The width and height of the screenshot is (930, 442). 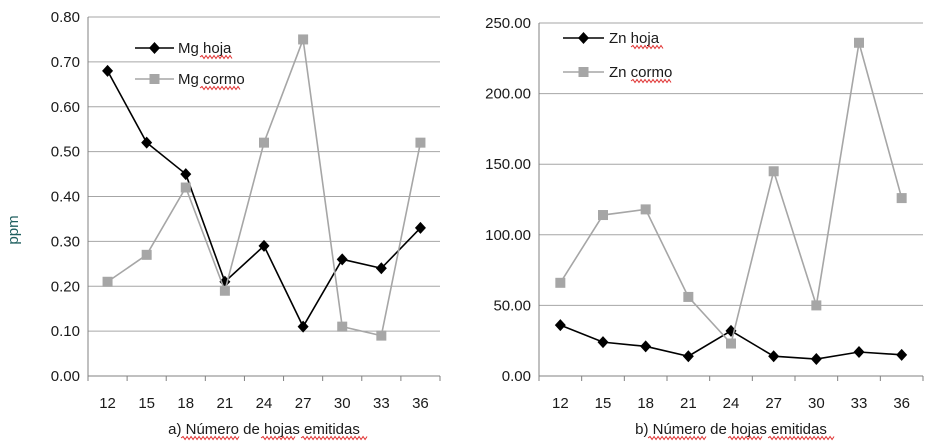 What do you see at coordinates (508, 94) in the screenshot?
I see `y-tick-label-b: 200.00` at bounding box center [508, 94].